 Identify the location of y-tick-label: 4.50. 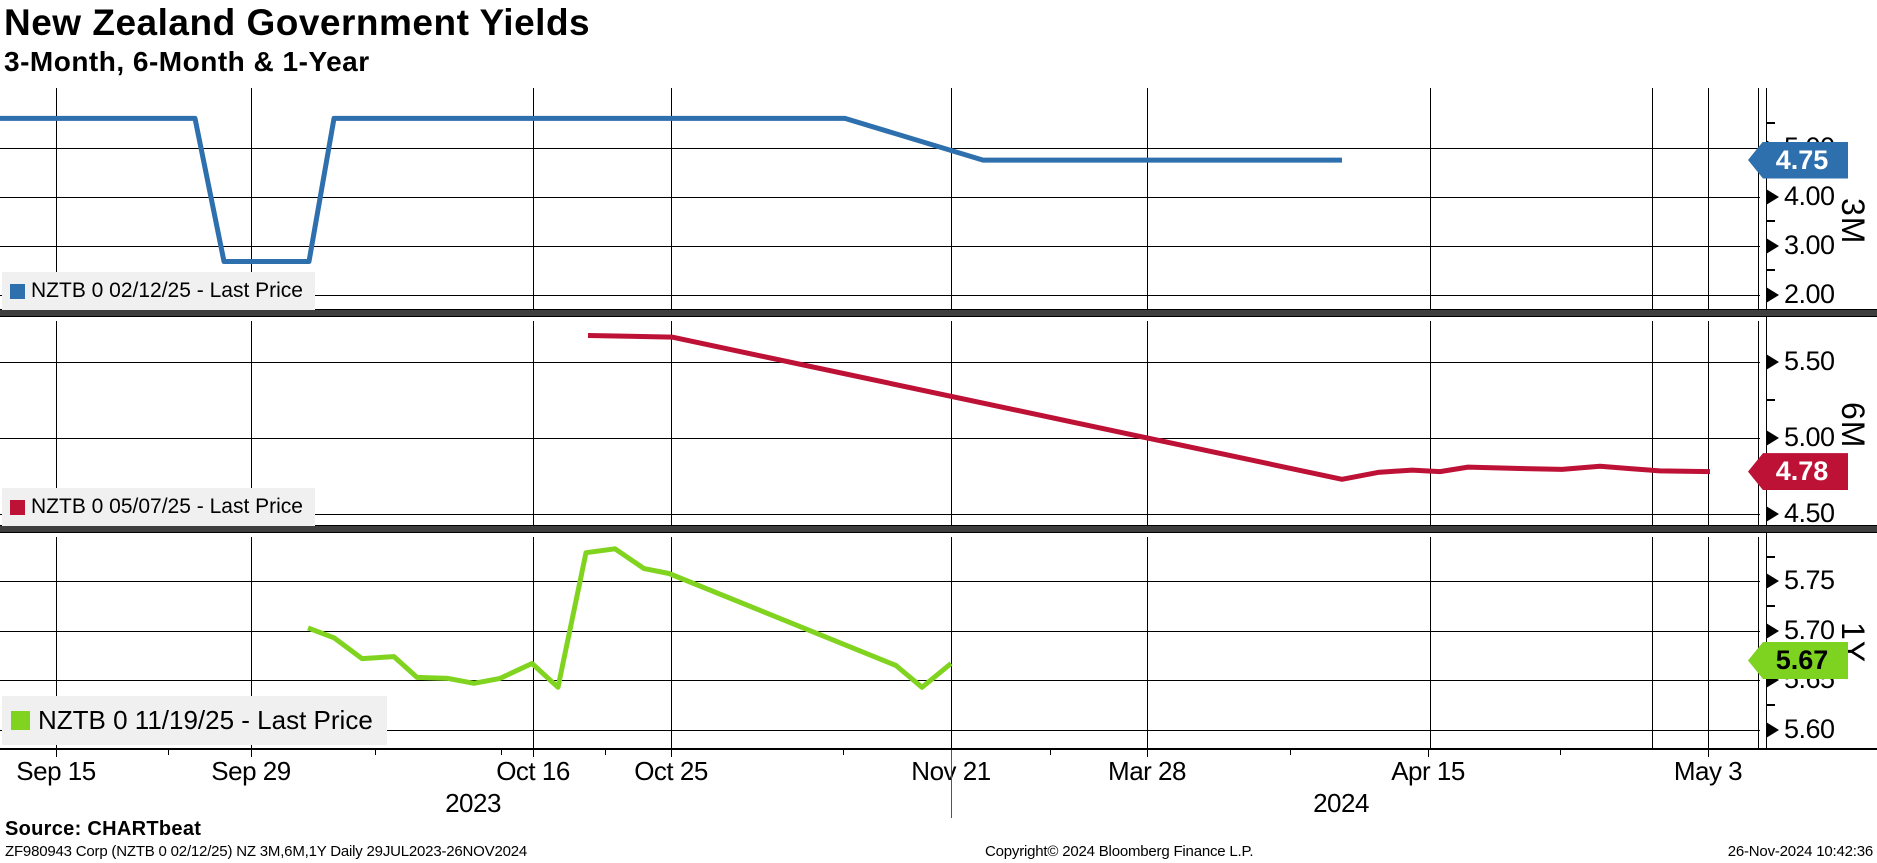
(1809, 513).